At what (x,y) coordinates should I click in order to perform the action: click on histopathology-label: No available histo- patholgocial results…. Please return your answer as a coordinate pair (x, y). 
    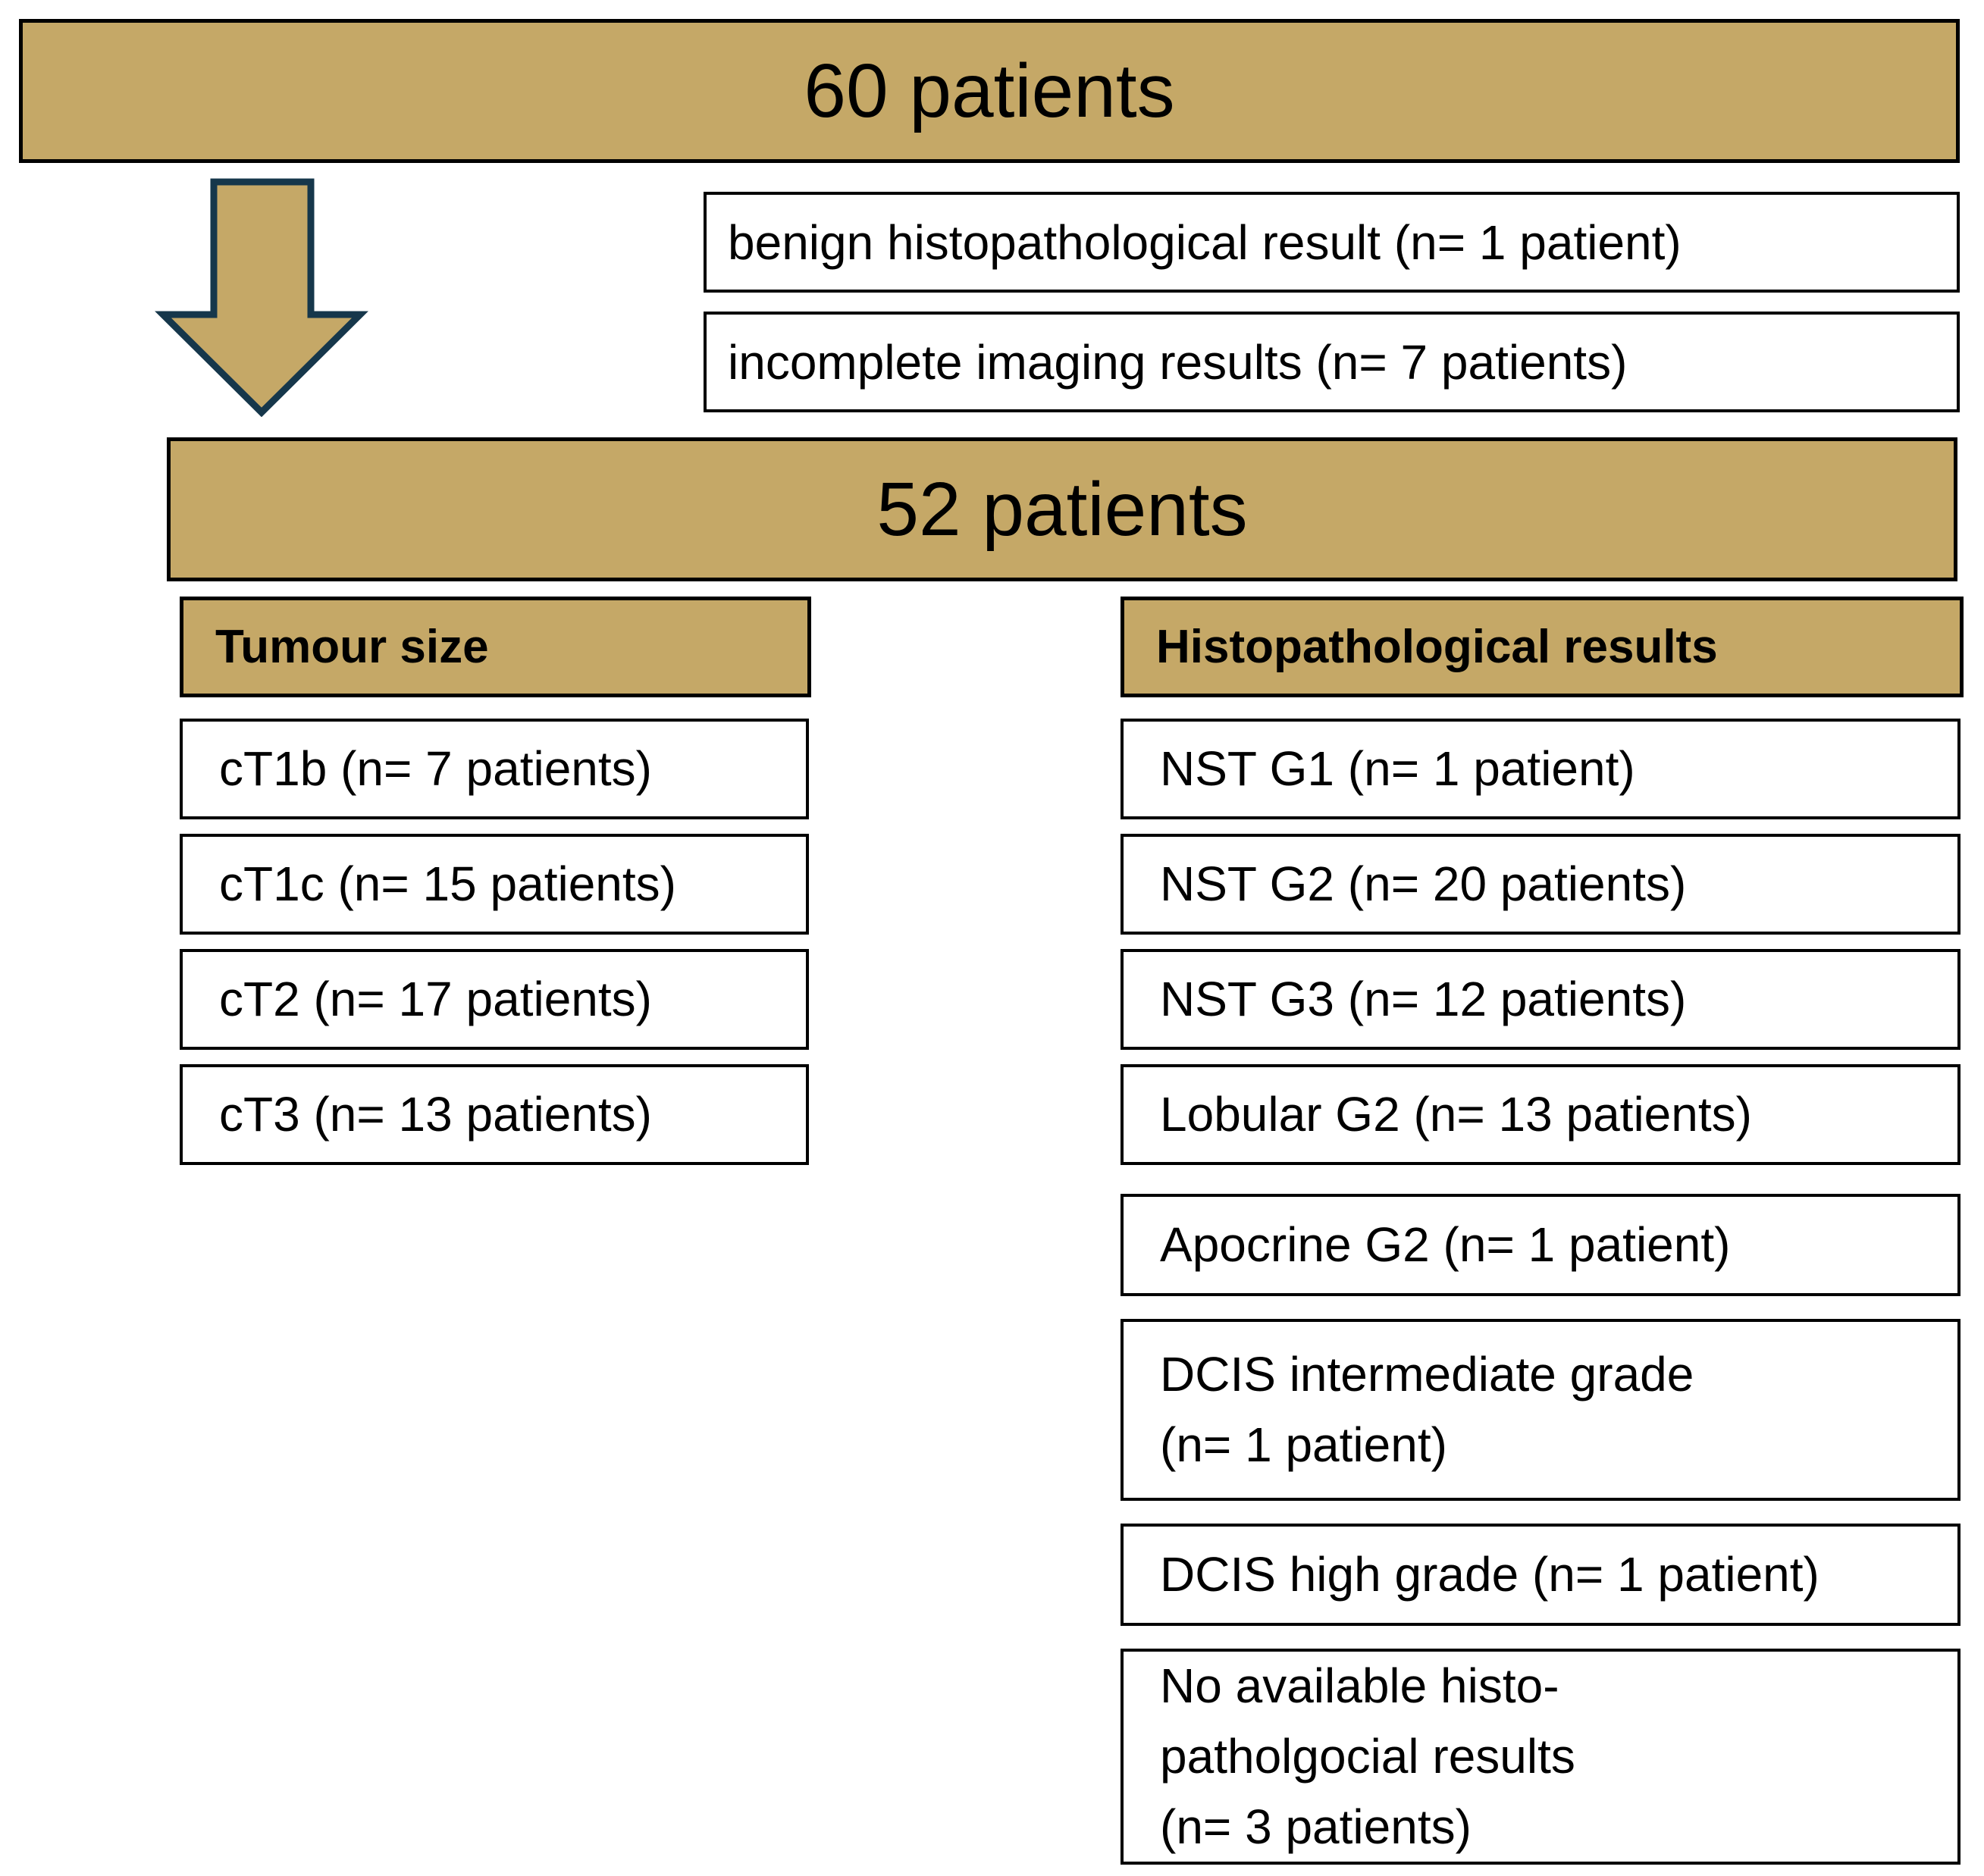
    Looking at the image, I should click on (1367, 1756).